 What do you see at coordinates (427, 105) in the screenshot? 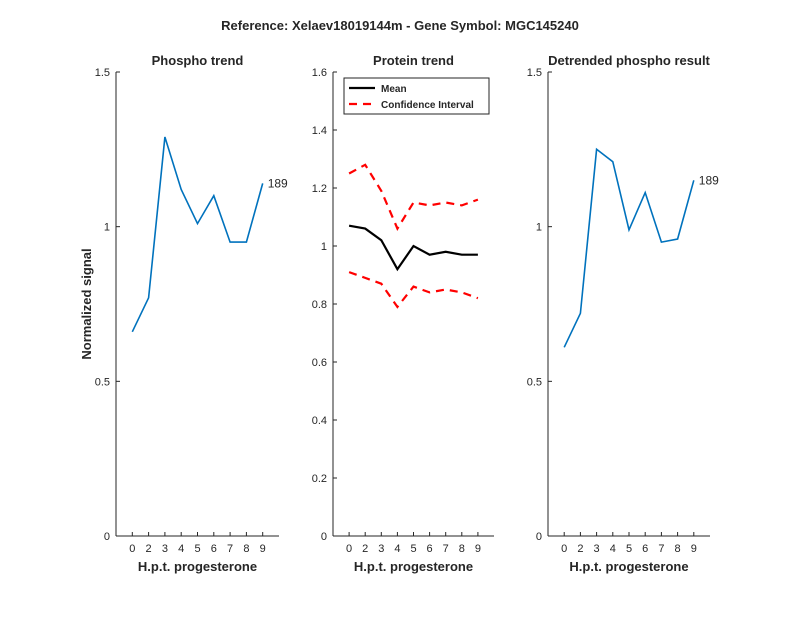
I see `legend-ci-label: Confidence Interval` at bounding box center [427, 105].